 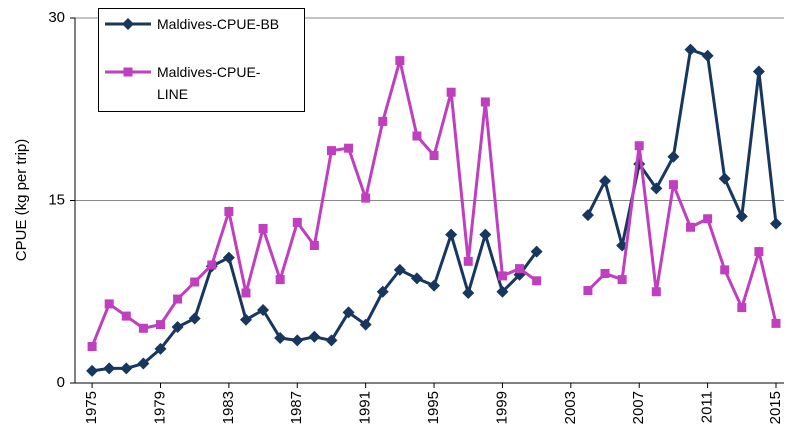 What do you see at coordinates (91, 407) in the screenshot?
I see `x-tick-label: 1975` at bounding box center [91, 407].